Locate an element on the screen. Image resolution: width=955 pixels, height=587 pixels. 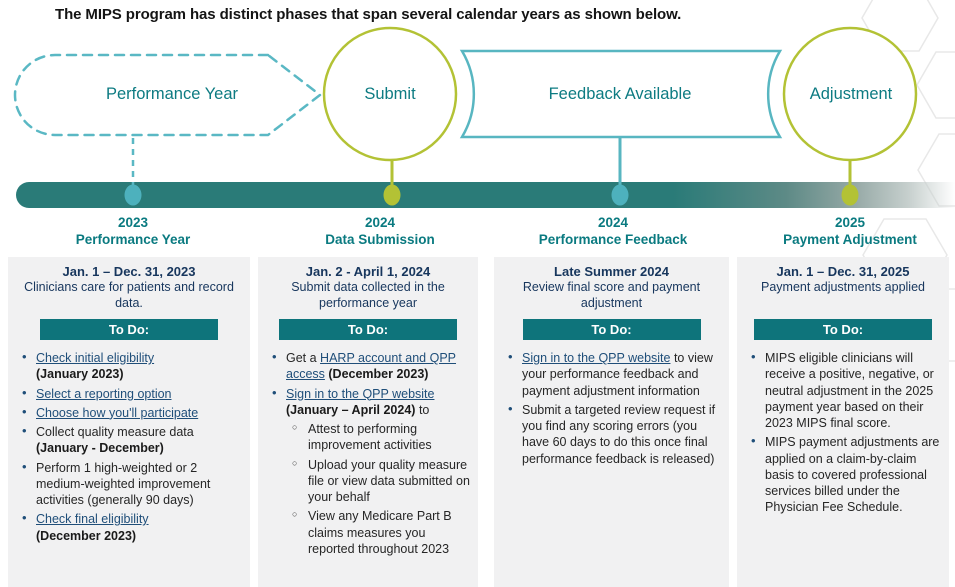
todo-link: Select a reporting option is located at coordinates (104, 393).